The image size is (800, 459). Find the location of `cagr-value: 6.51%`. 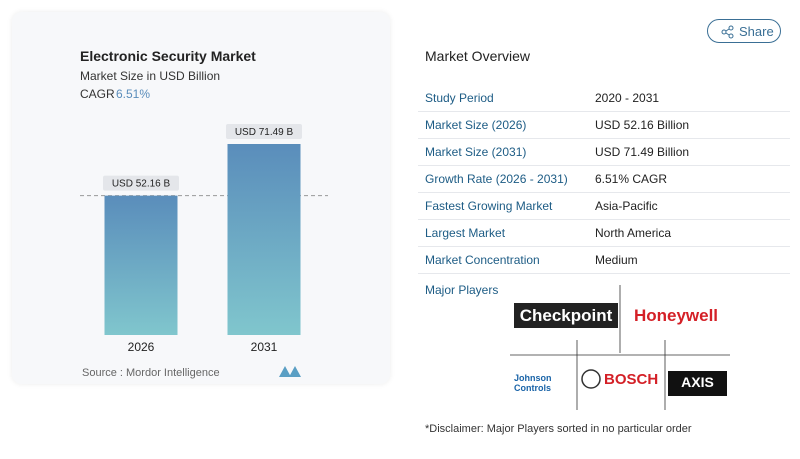

cagr-value: 6.51% is located at coordinates (133, 94).